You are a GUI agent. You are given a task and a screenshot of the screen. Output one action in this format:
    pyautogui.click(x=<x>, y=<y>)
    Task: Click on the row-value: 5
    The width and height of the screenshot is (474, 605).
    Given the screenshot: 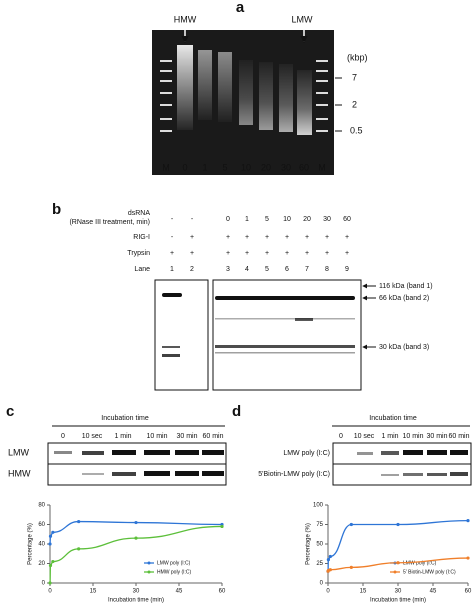 What is the action you would take?
    pyautogui.click(x=267, y=269)
    